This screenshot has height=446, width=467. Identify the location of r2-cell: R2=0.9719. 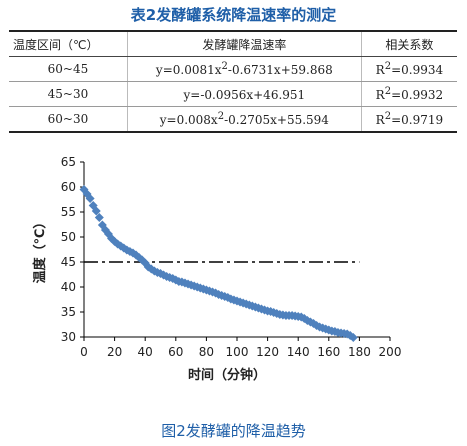
(409, 119).